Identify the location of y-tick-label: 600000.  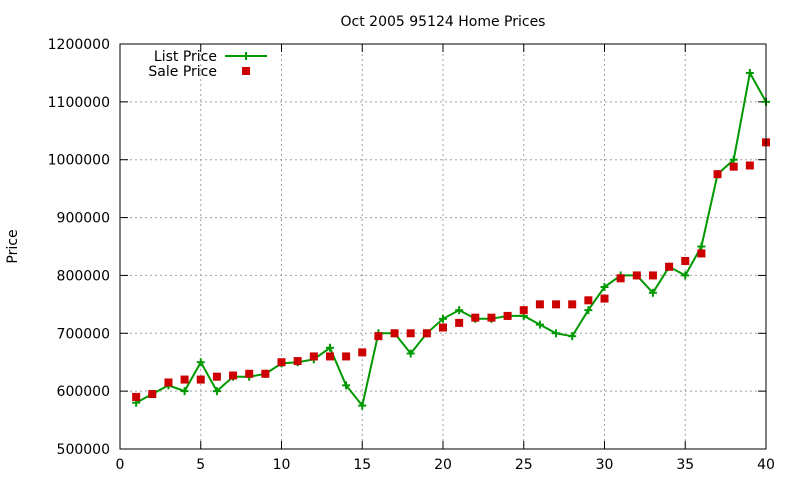
(83, 392).